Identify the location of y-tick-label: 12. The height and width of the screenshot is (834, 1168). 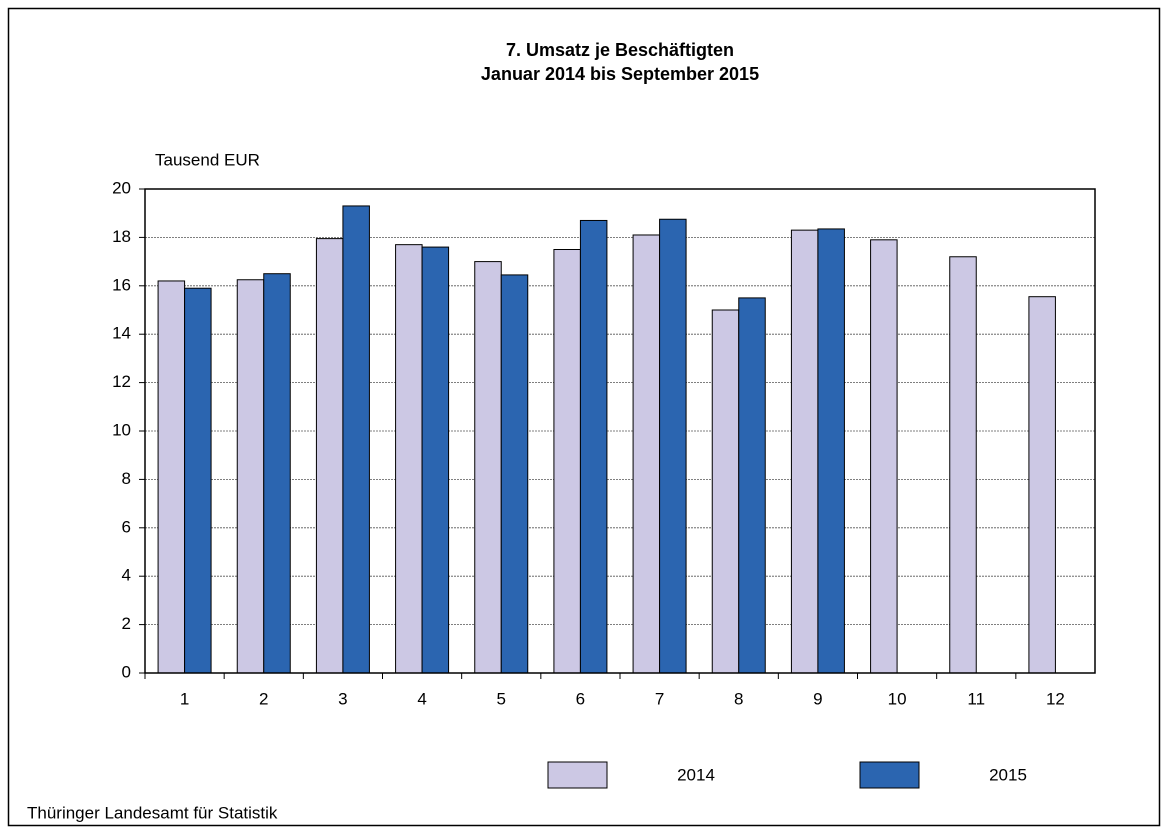
(121, 381).